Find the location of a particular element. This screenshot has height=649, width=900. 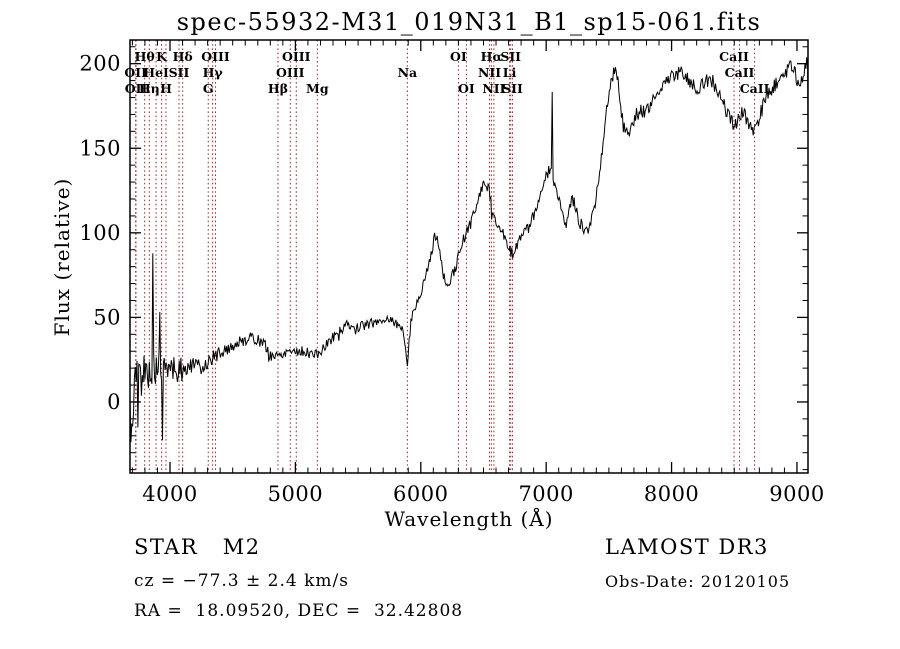

y-tick-label: 50 is located at coordinates (107, 317).